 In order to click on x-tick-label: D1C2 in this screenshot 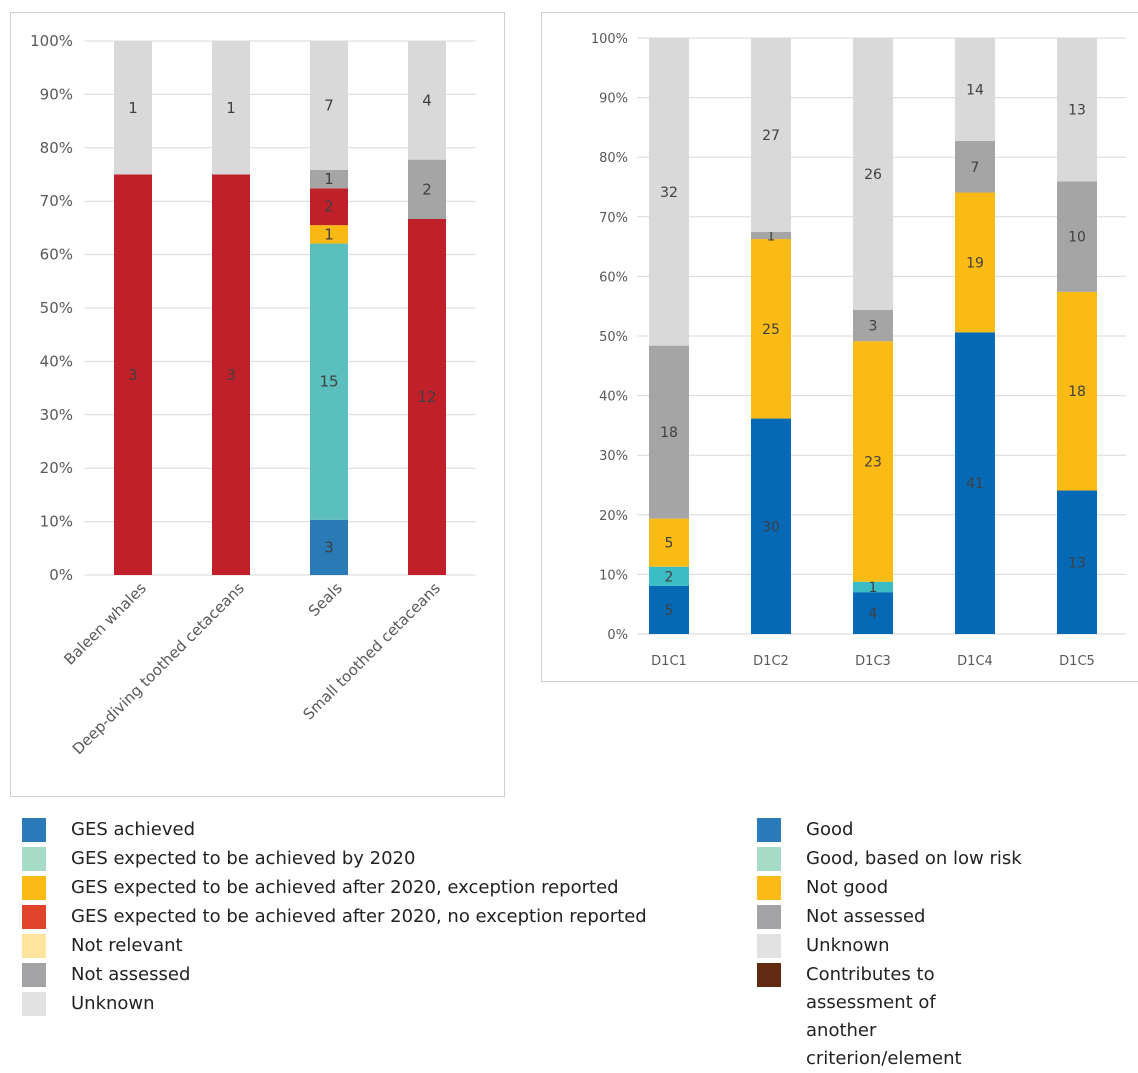, I will do `click(771, 661)`.